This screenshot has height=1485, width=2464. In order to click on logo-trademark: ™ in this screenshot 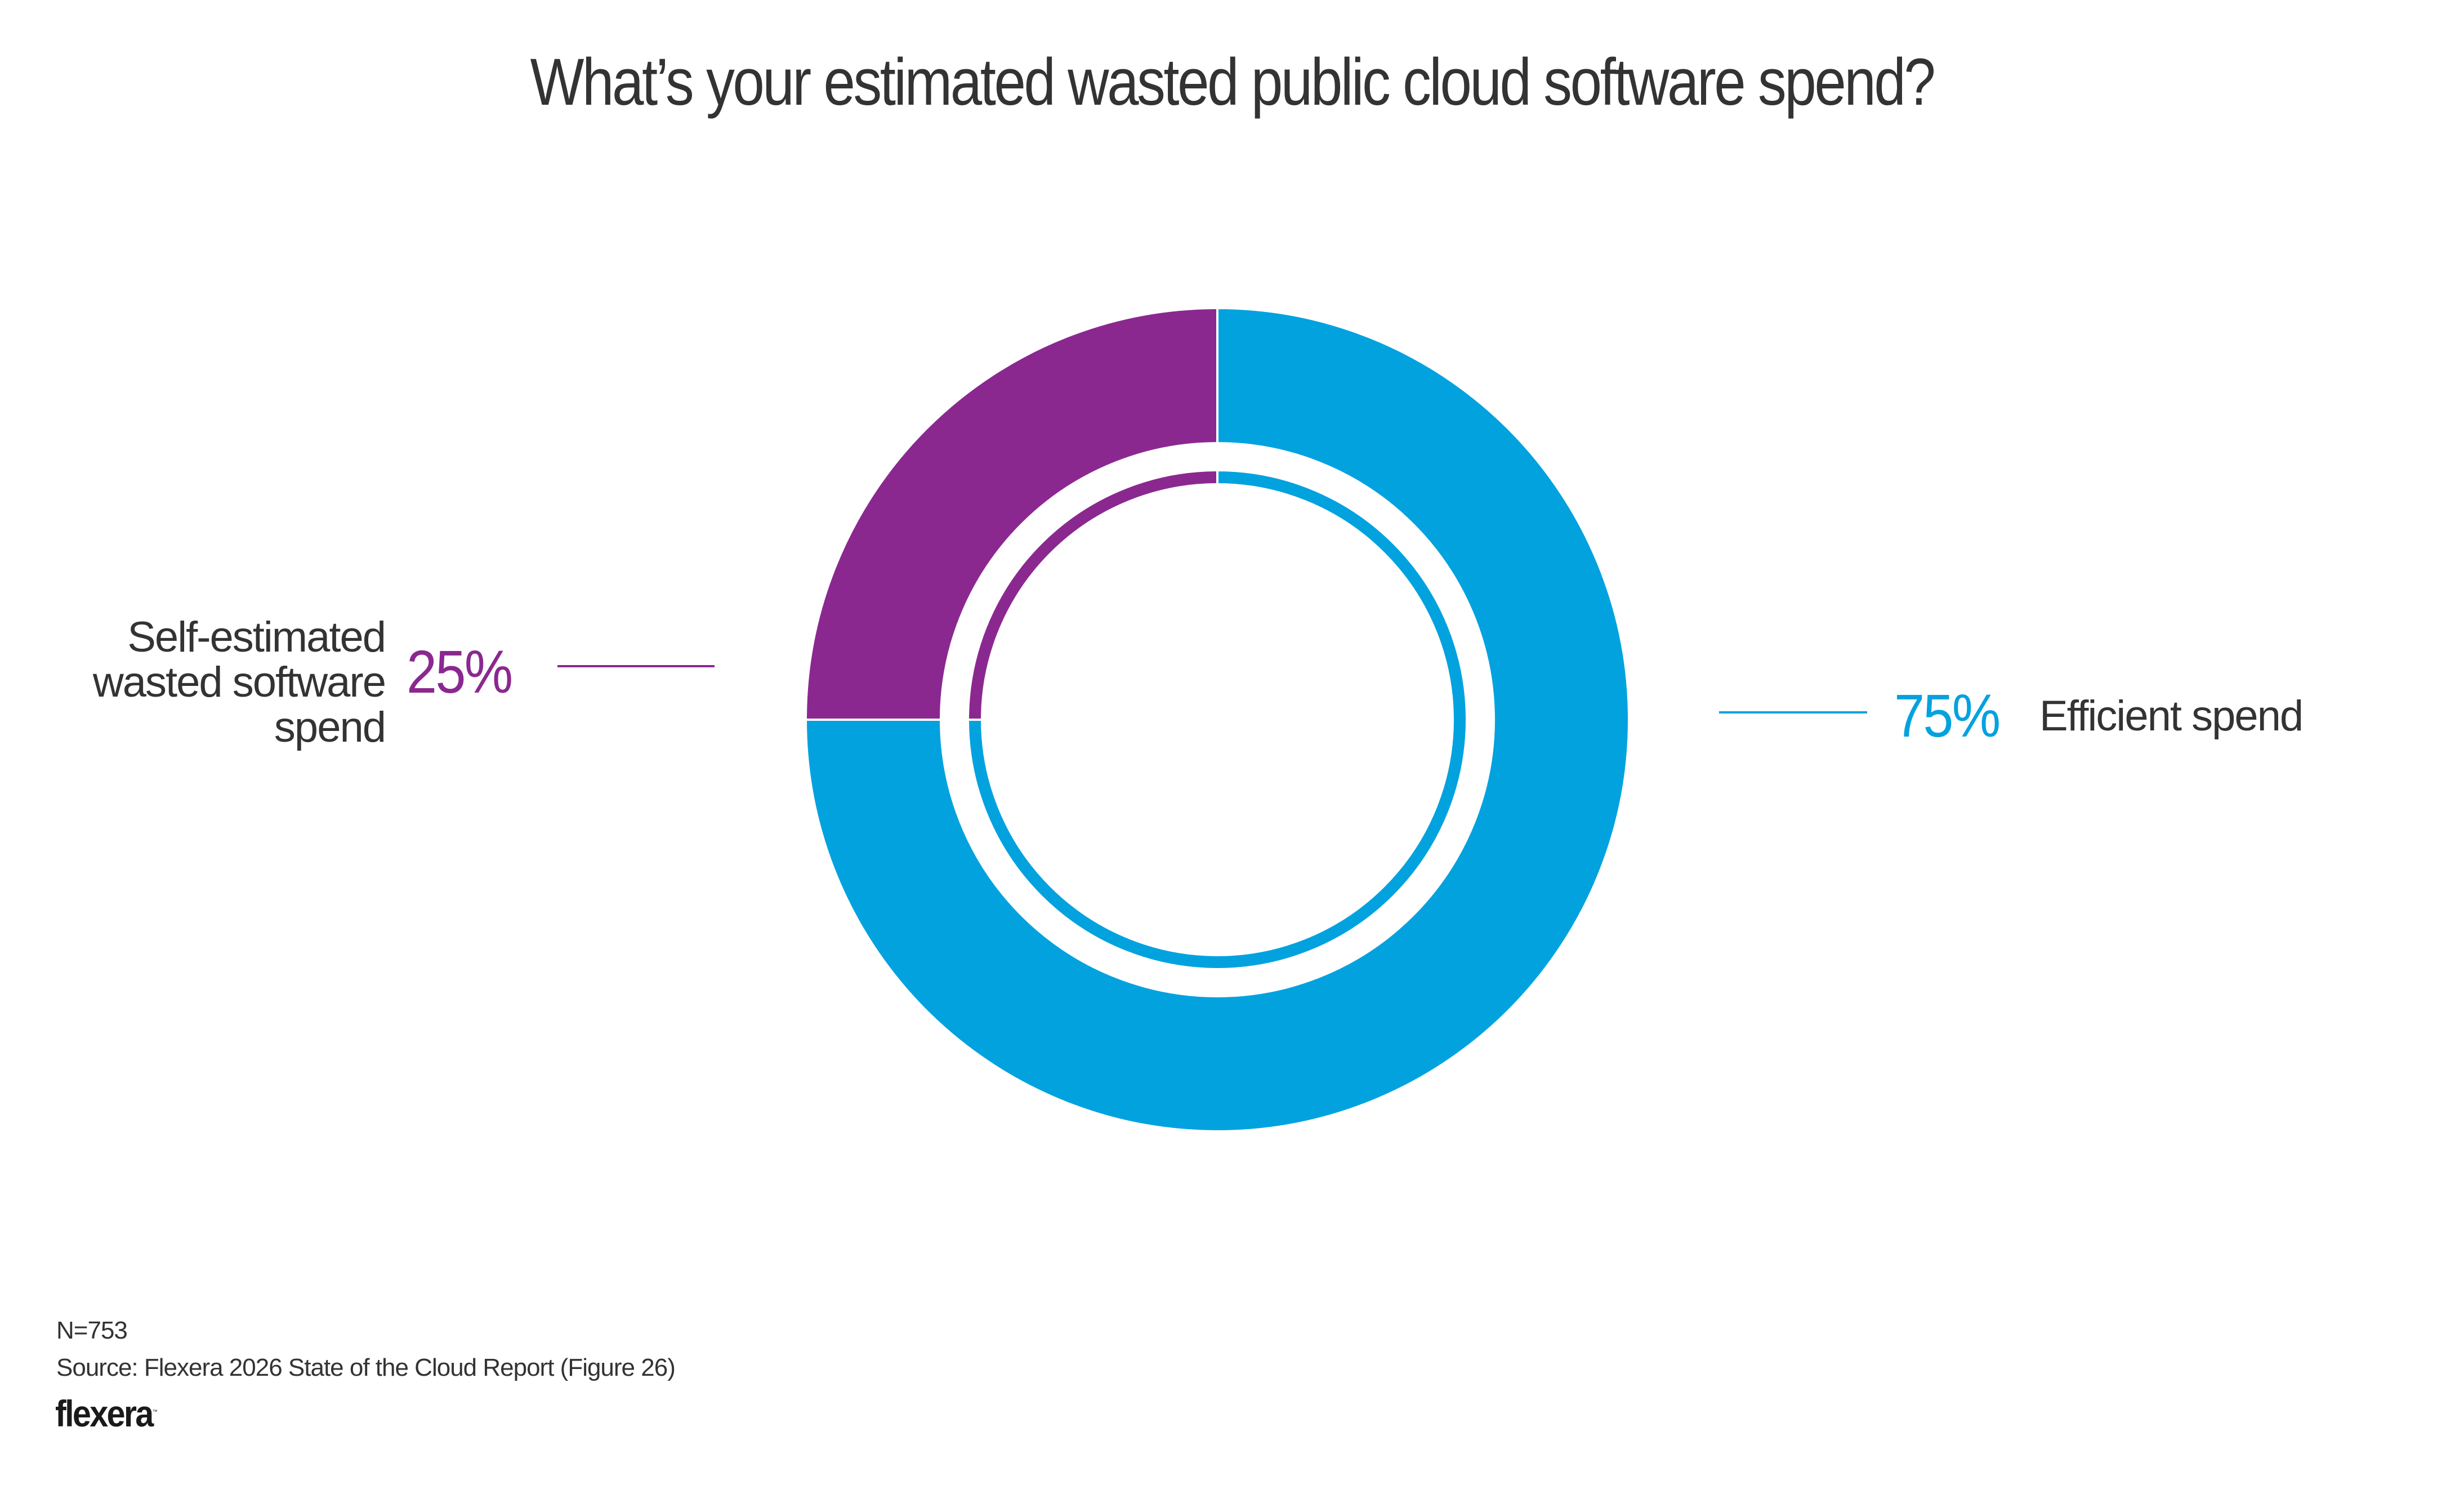, I will do `click(155, 1412)`.